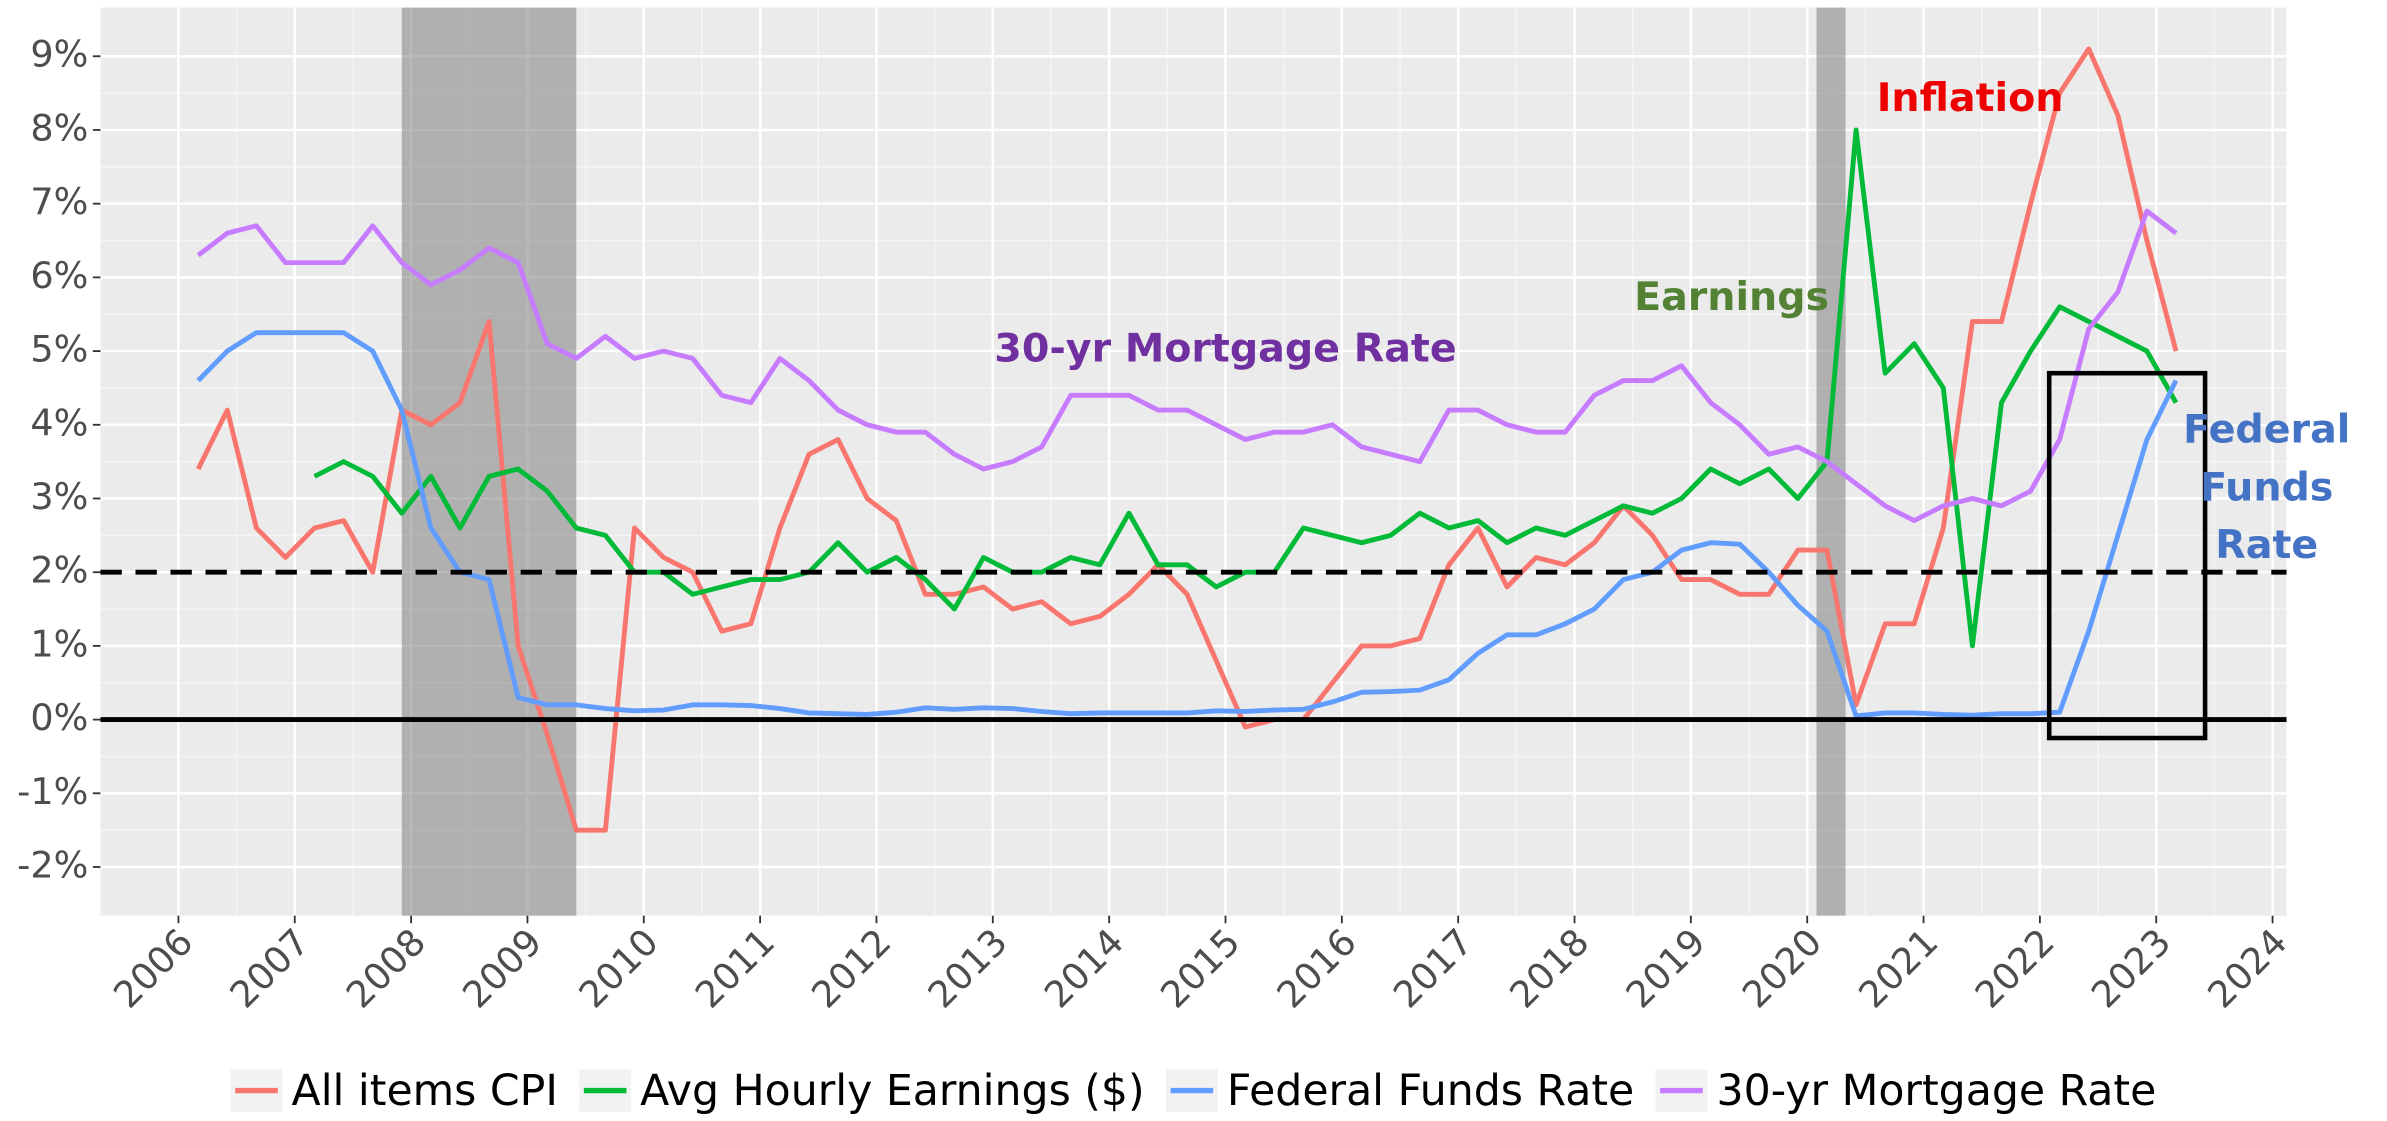  Describe the element at coordinates (59, 127) in the screenshot. I see `y-tick-label: 8%` at that location.